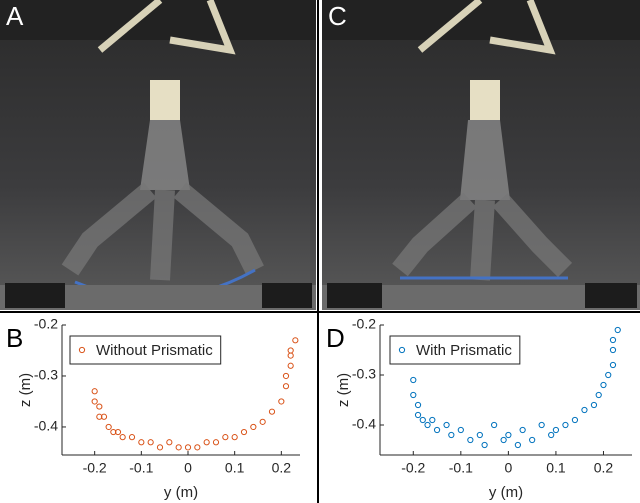  What do you see at coordinates (14, 338) in the screenshot?
I see `panel-label: B` at bounding box center [14, 338].